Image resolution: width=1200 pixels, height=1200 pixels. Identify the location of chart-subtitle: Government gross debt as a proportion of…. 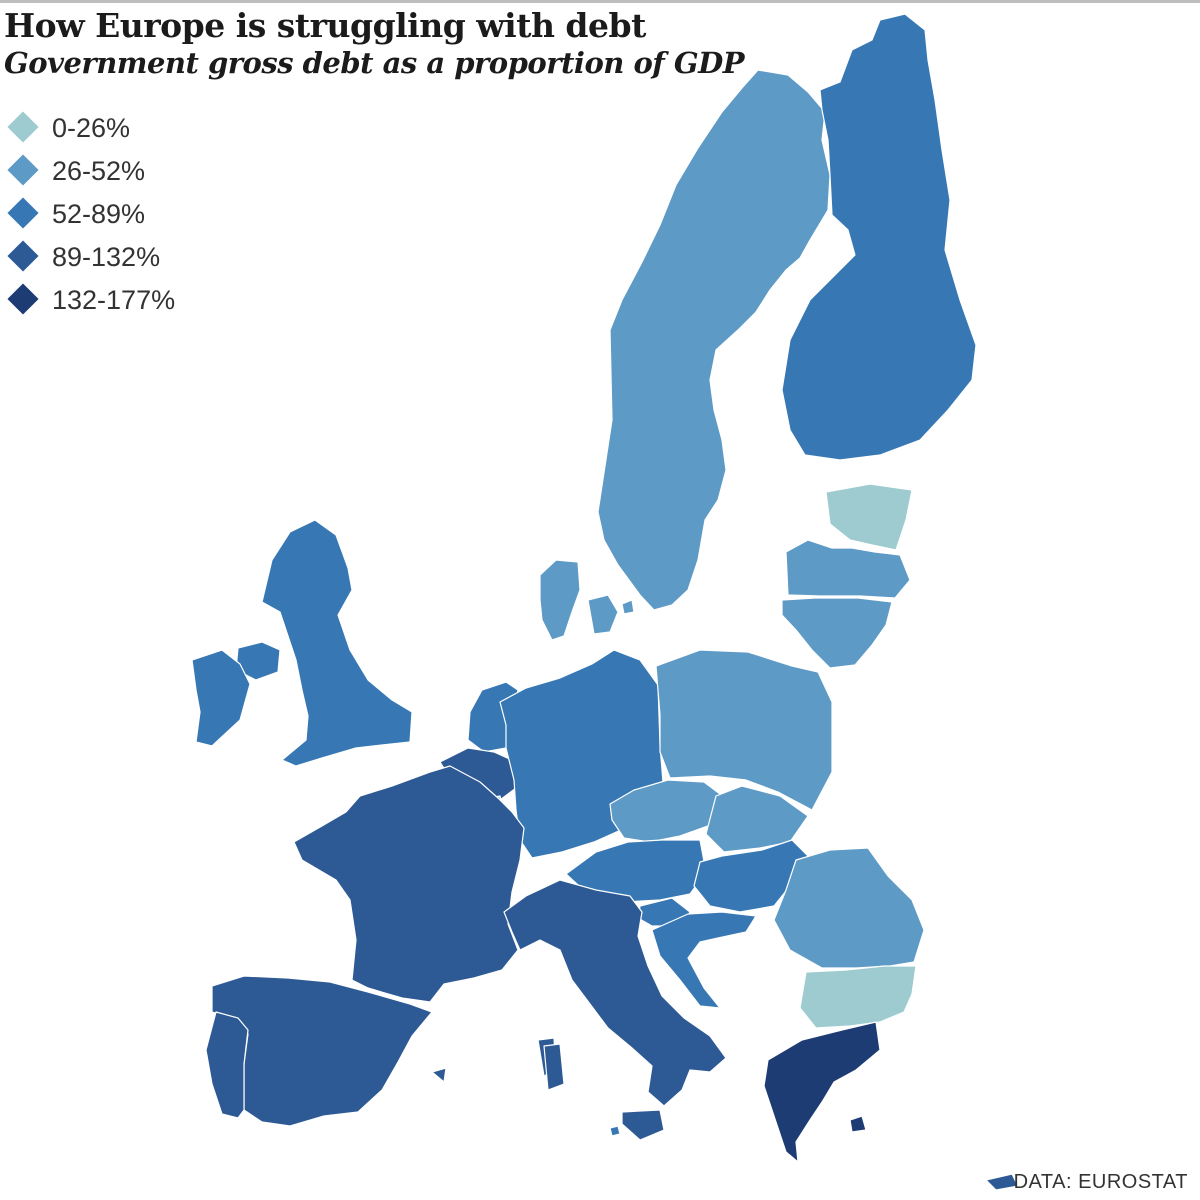
(374, 63).